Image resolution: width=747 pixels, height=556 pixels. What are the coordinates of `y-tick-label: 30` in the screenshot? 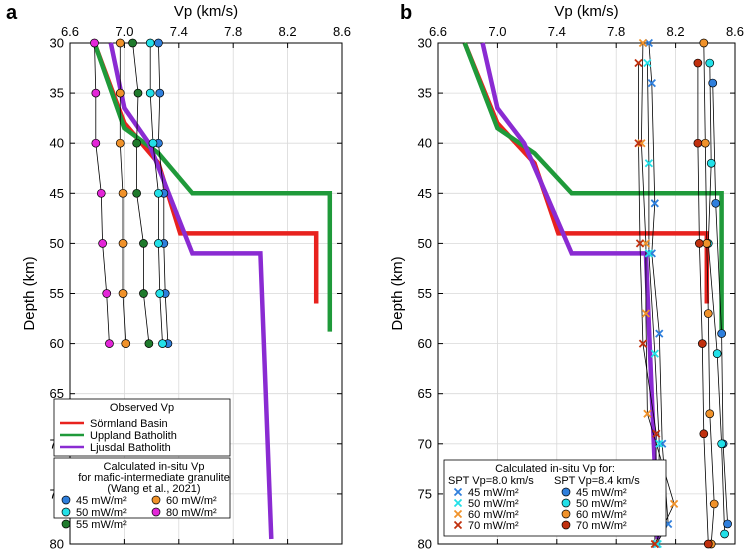 It's located at (57, 43).